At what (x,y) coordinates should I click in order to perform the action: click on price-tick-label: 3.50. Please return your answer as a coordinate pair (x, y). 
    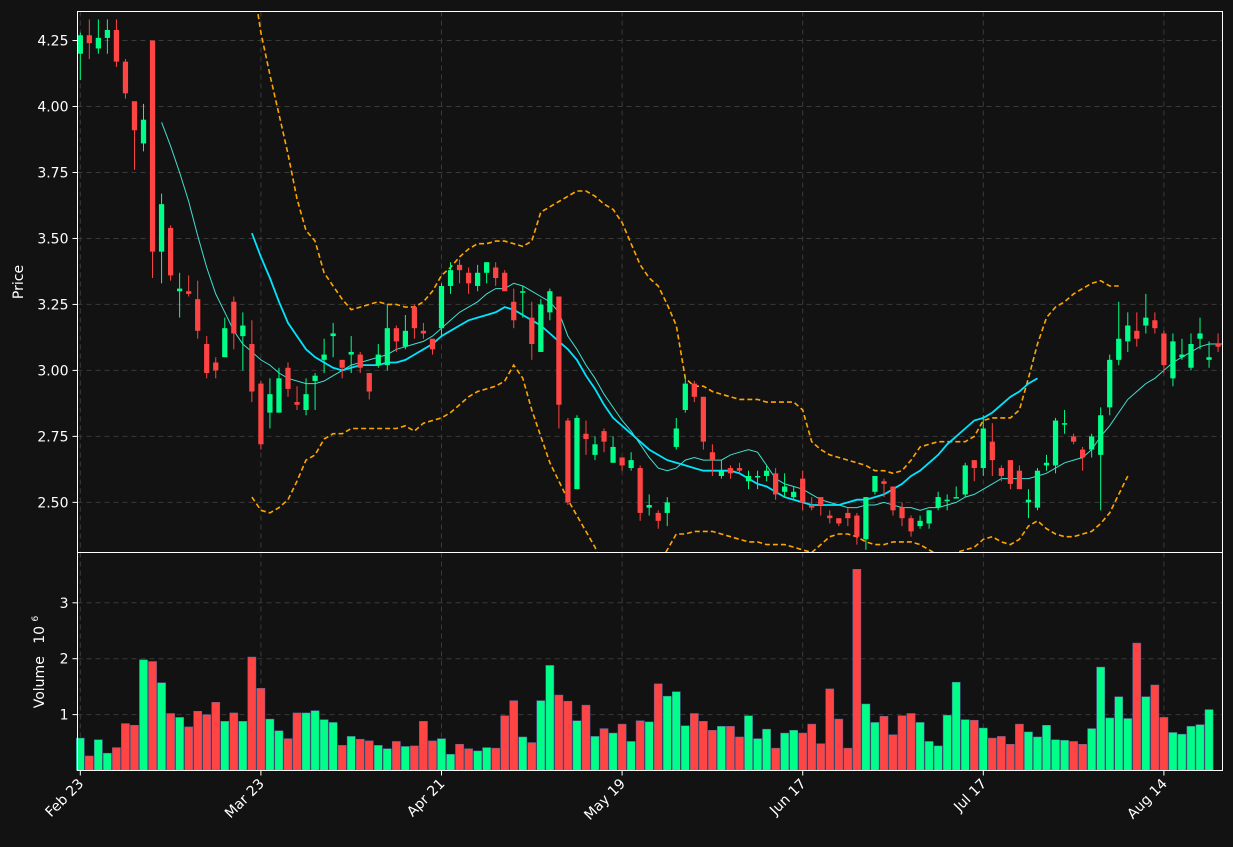
    Looking at the image, I should click on (52, 239).